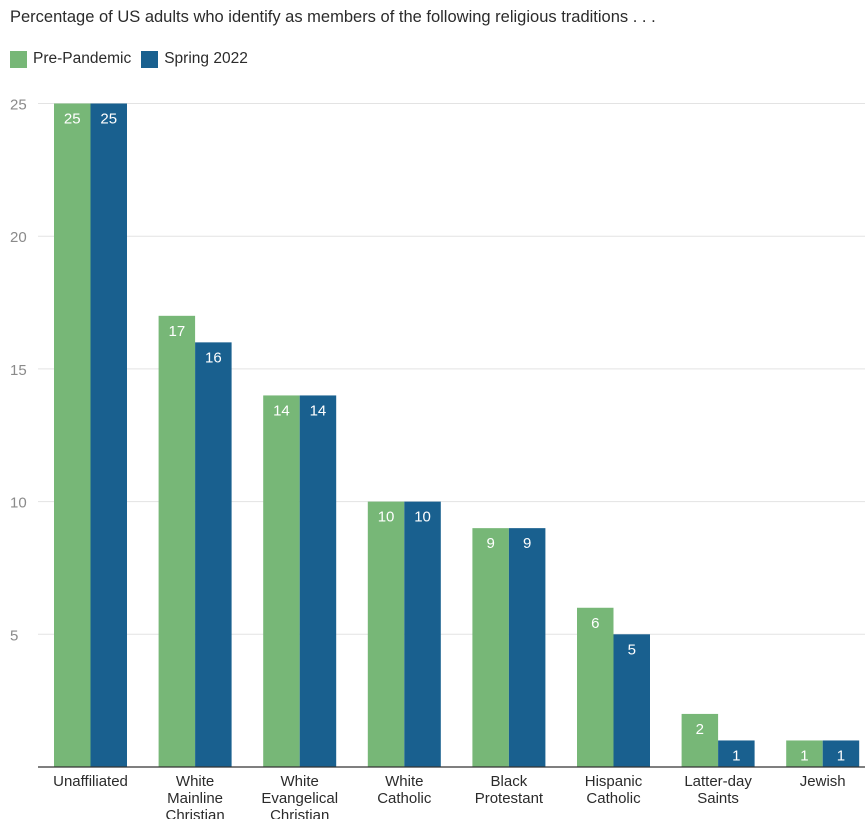 The height and width of the screenshot is (819, 865). I want to click on y-tick-label: 25, so click(18, 105).